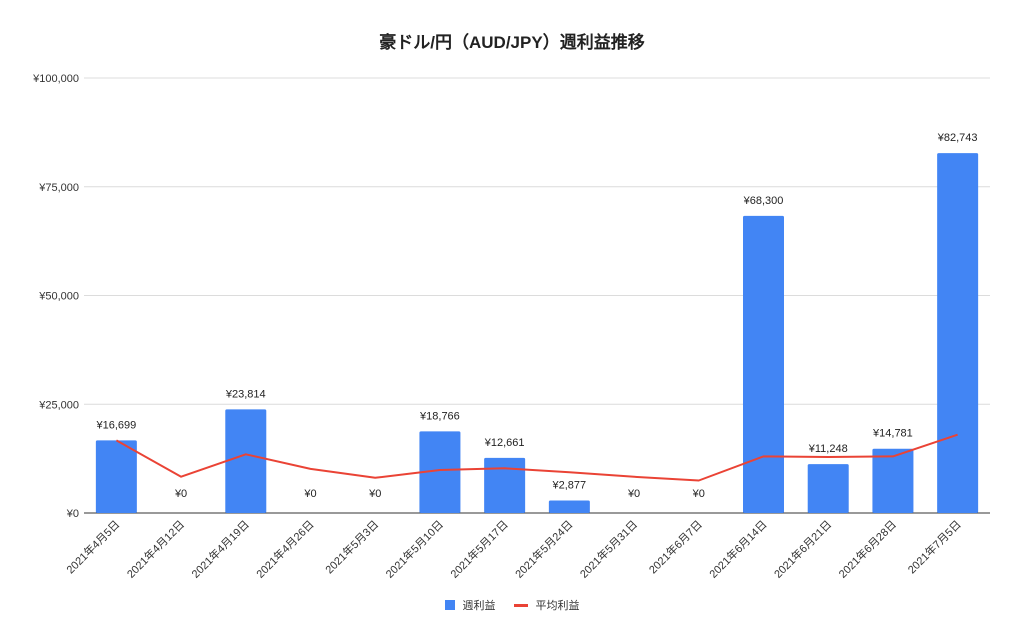 The image size is (1024, 643). What do you see at coordinates (439, 416) in the screenshot?
I see `data-label: ¥18,766` at bounding box center [439, 416].